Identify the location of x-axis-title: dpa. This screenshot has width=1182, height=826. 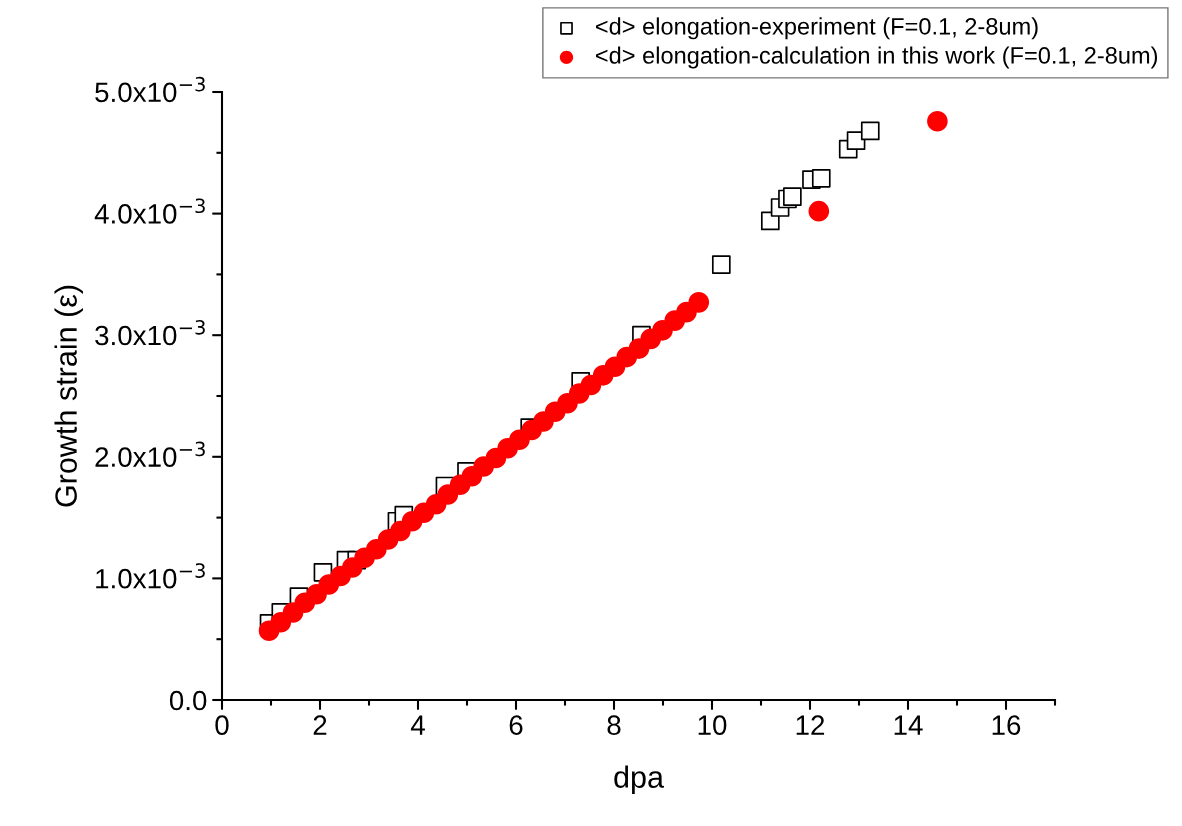
(639, 779).